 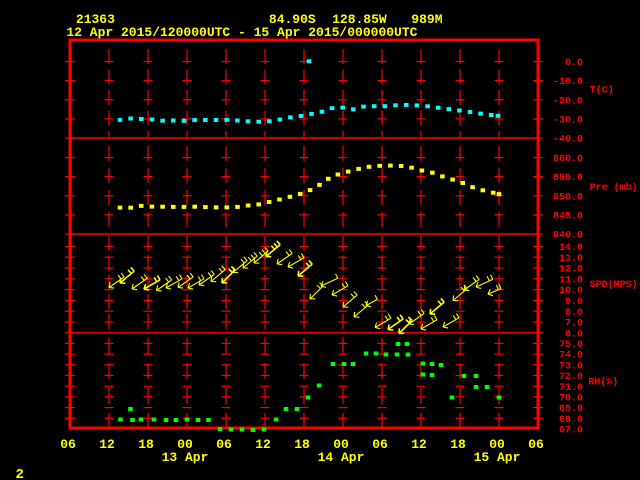 What do you see at coordinates (568, 178) in the screenshot?
I see `svg-text: 855.0` at bounding box center [568, 178].